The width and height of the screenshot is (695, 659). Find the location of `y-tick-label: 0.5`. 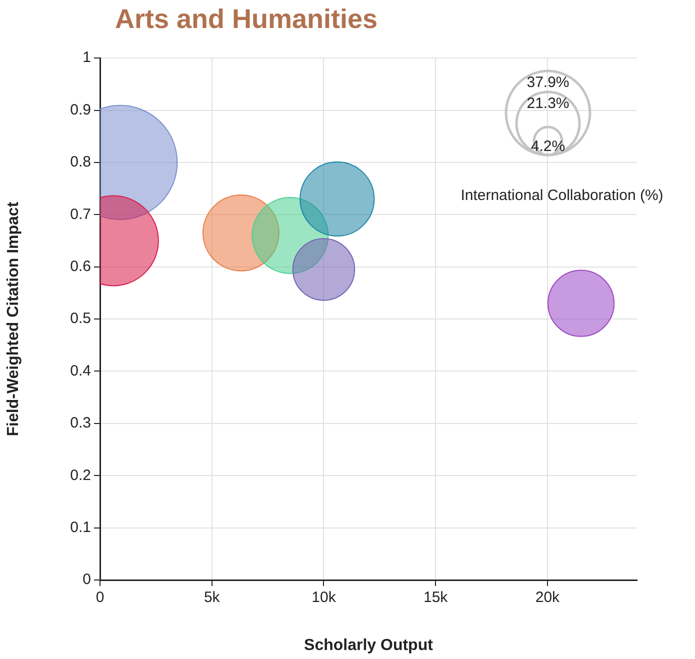

y-tick-label: 0.5 is located at coordinates (80, 319).